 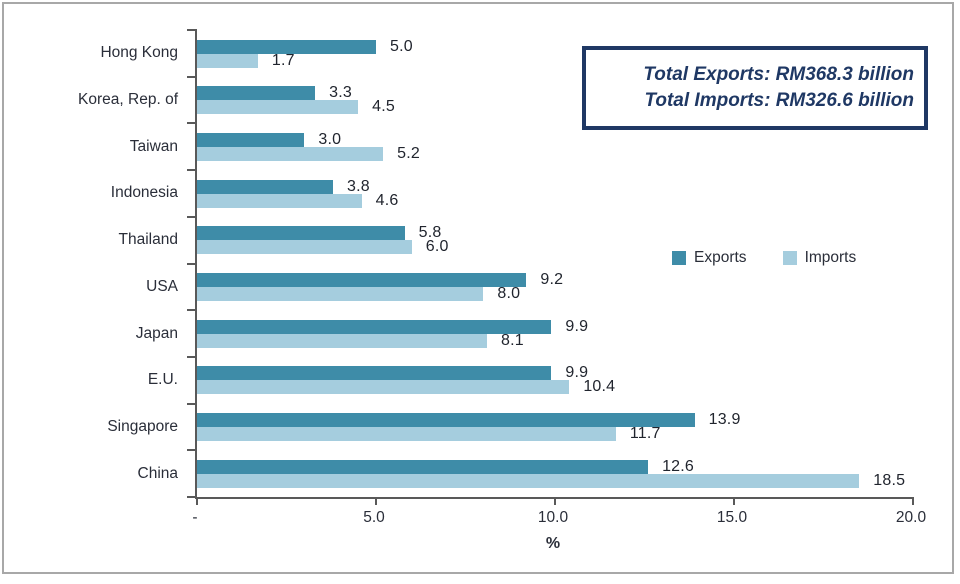 What do you see at coordinates (789, 258) in the screenshot?
I see `imports-swatch-icon` at bounding box center [789, 258].